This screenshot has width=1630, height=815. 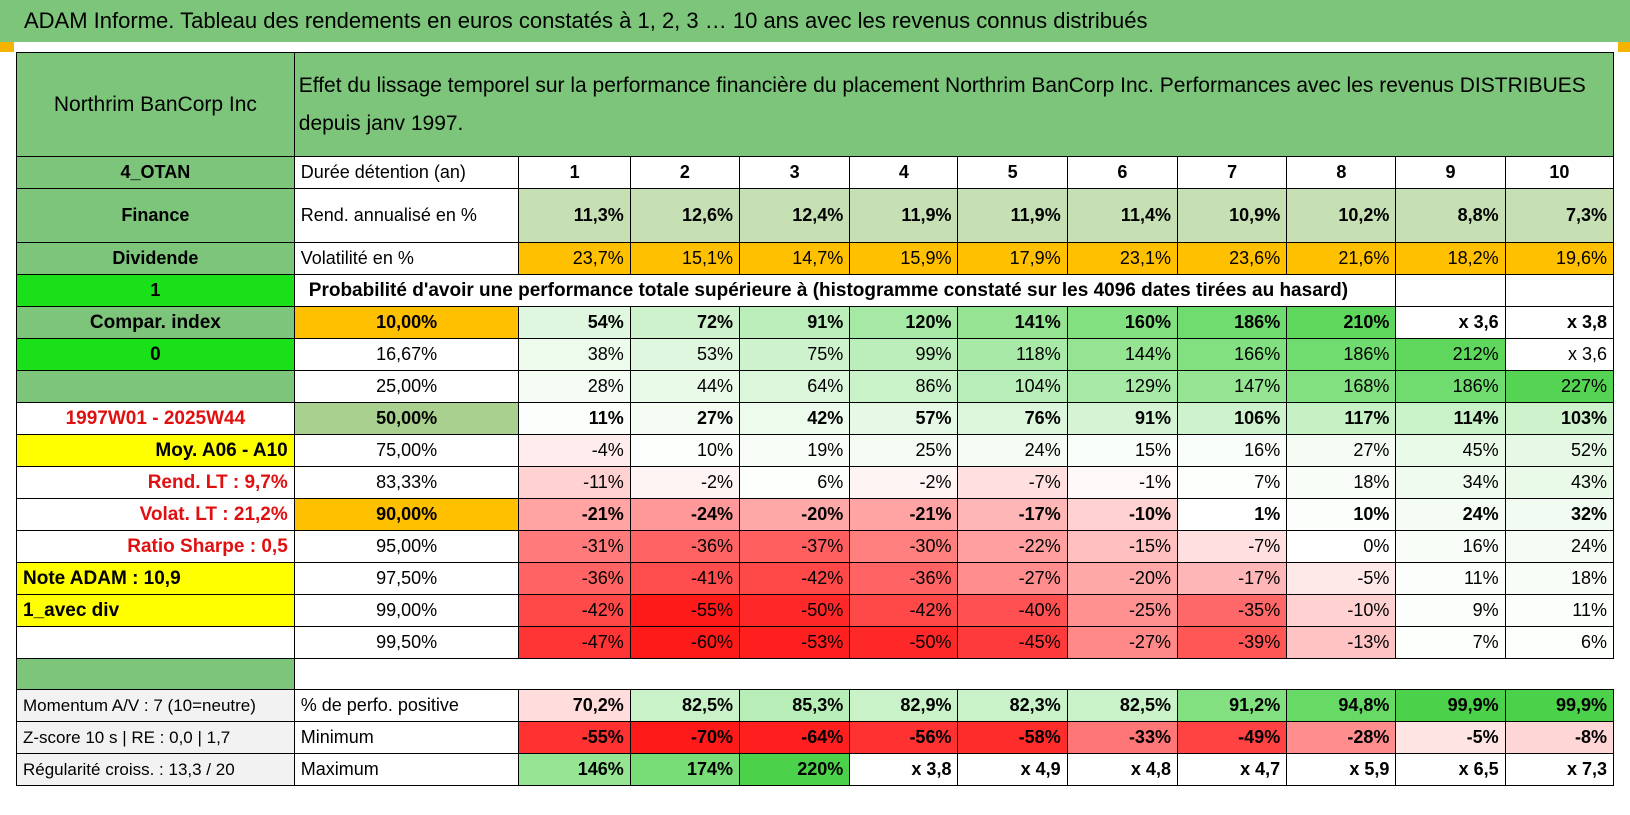 What do you see at coordinates (795, 322) in the screenshot?
I see `probability-value: 91%` at bounding box center [795, 322].